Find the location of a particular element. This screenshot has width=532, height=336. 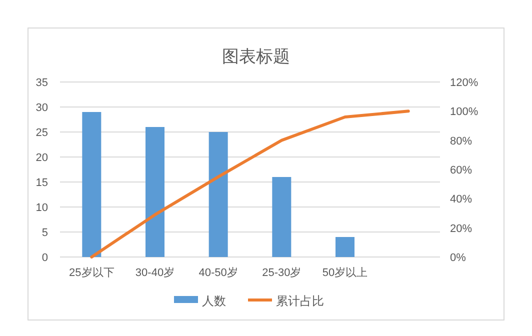

y2-tick-label: 100% is located at coordinates (464, 112).